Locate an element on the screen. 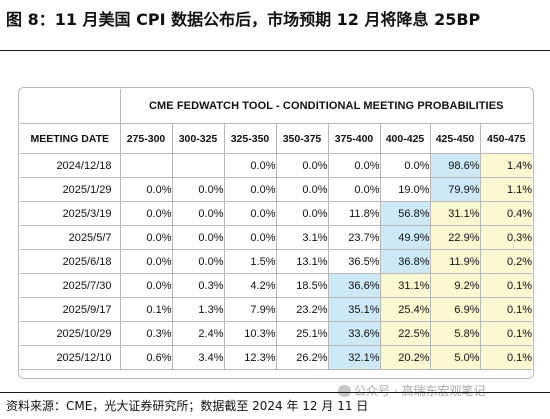 The image size is (550, 419). meeting-date-cell: 2025/3/19 is located at coordinates (70, 213).